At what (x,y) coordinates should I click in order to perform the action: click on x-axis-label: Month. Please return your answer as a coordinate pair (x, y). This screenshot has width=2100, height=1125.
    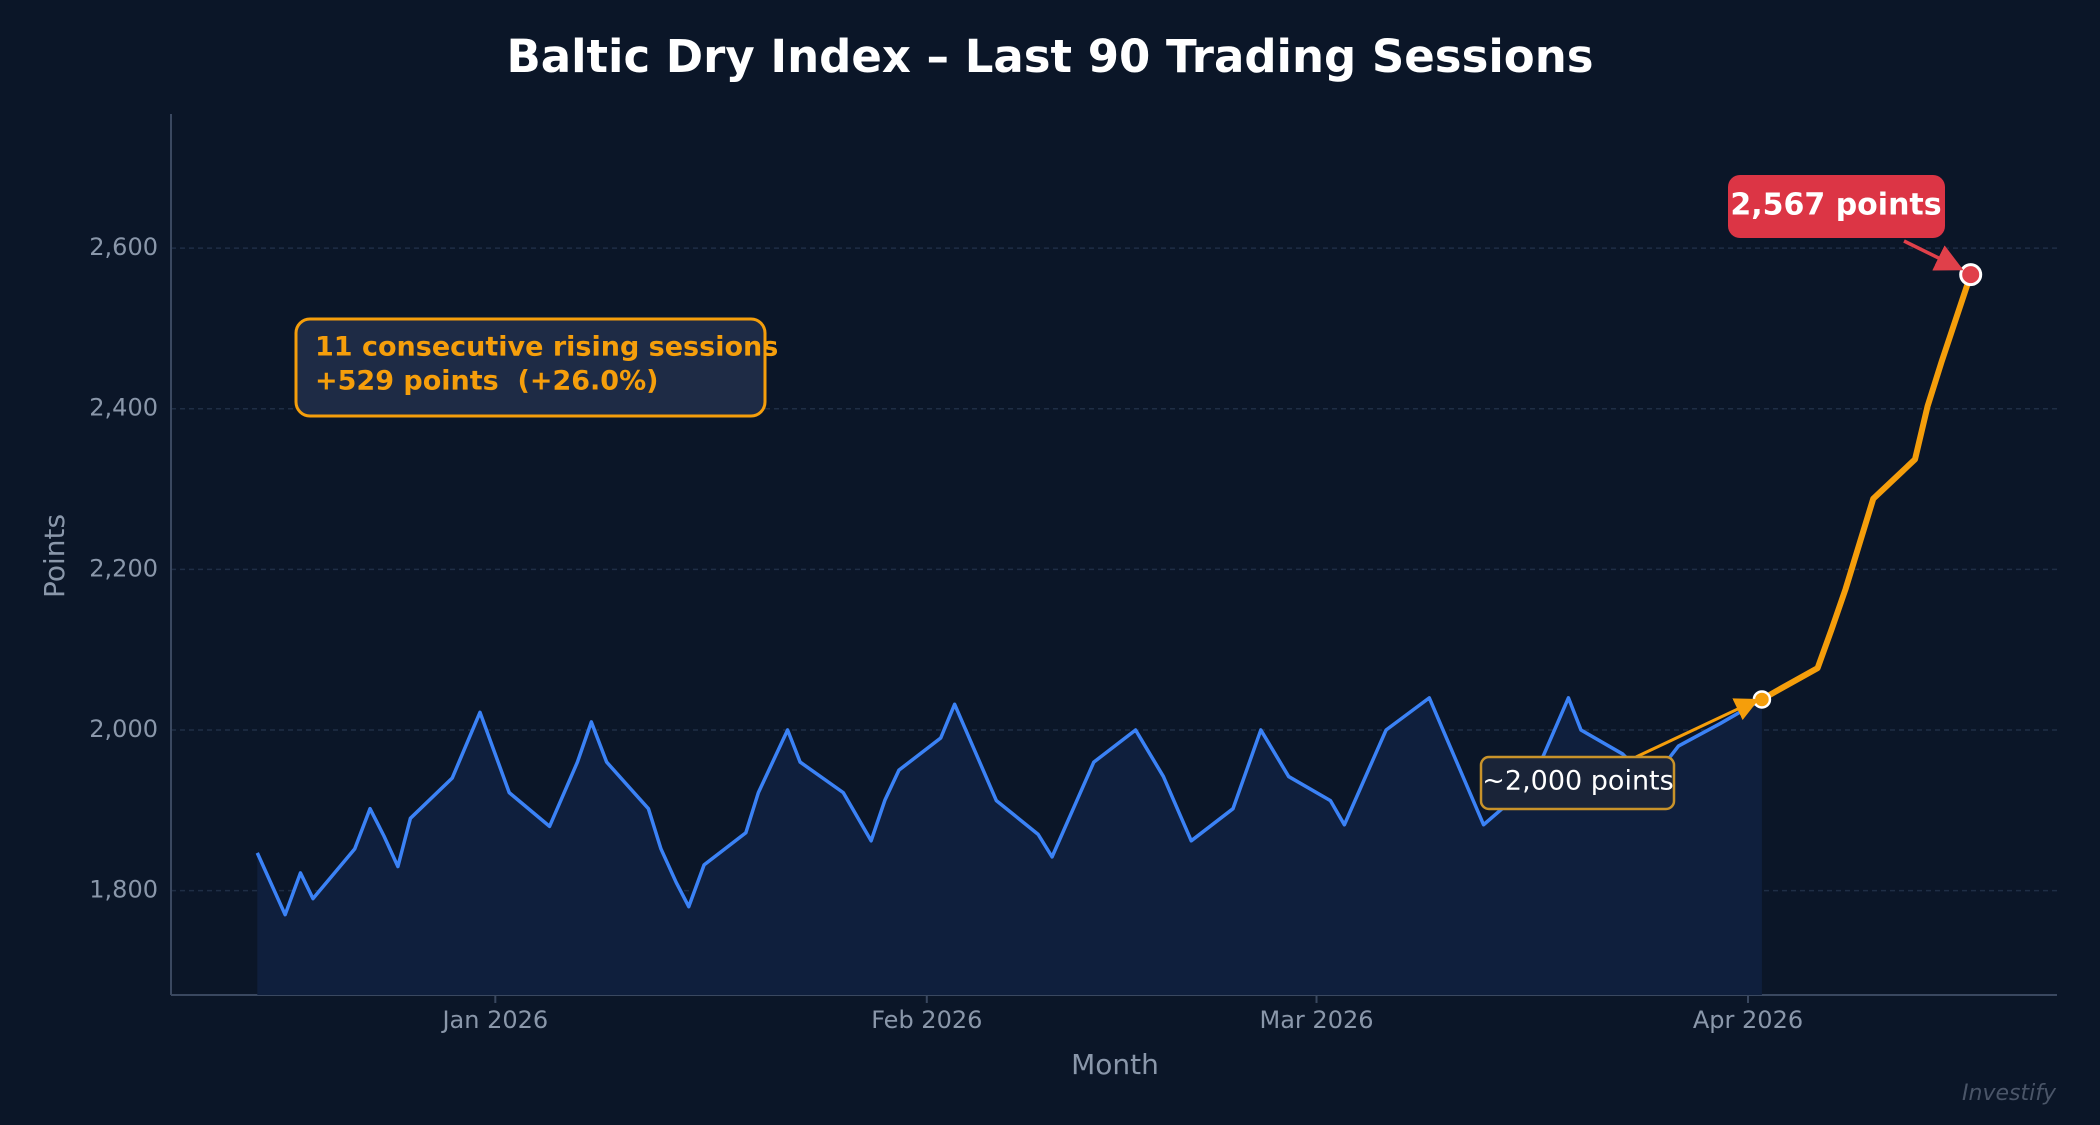
    Looking at the image, I should click on (1115, 1064).